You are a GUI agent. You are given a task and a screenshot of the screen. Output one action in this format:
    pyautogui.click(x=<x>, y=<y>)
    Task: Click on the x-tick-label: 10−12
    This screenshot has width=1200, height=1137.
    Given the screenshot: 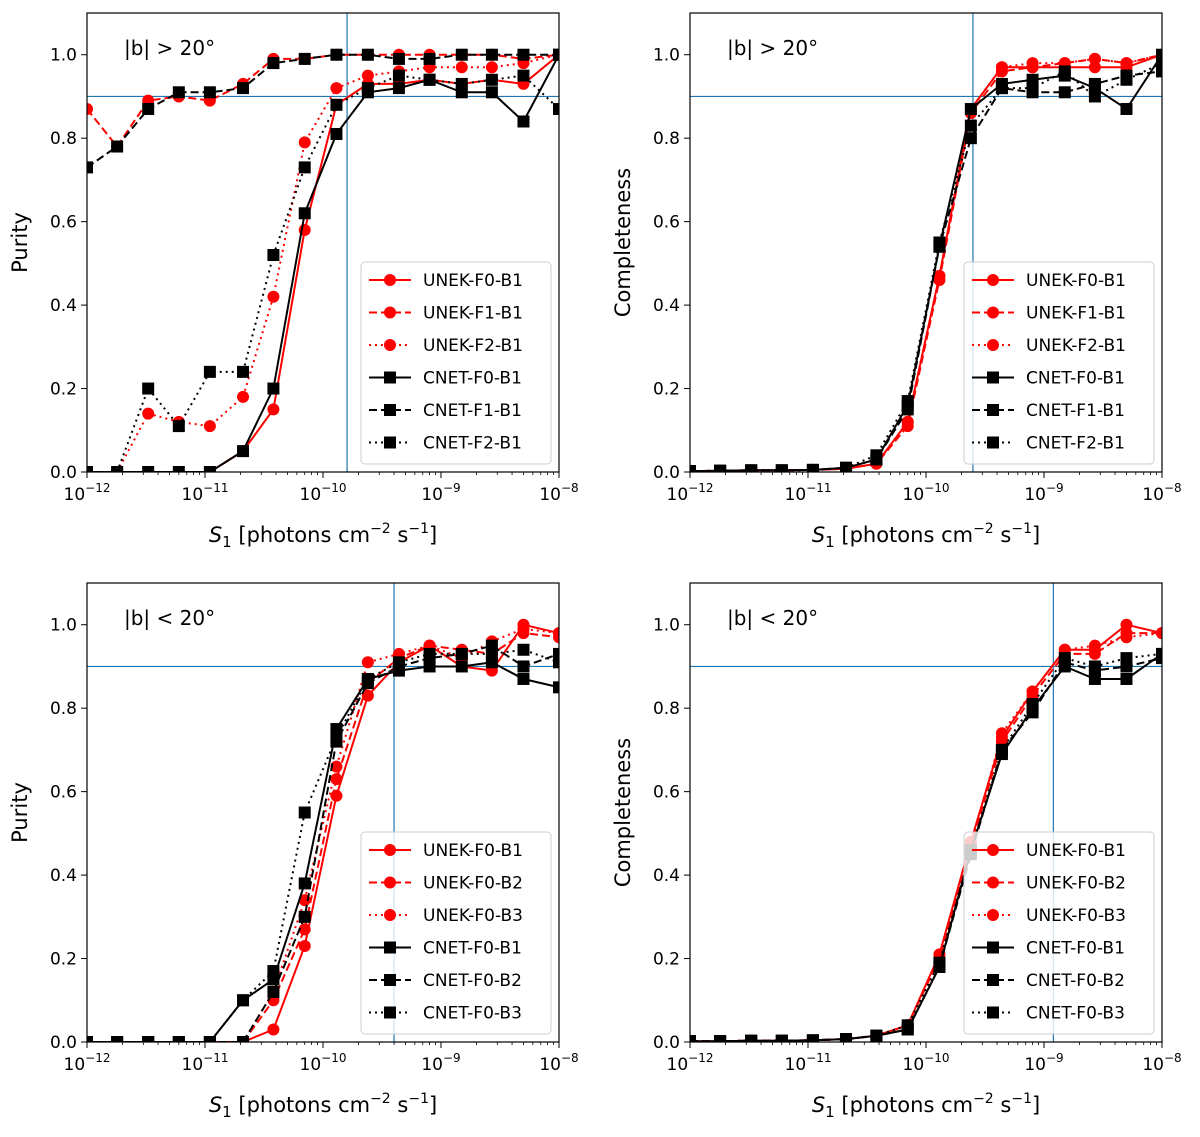 What is the action you would take?
    pyautogui.click(x=87, y=493)
    